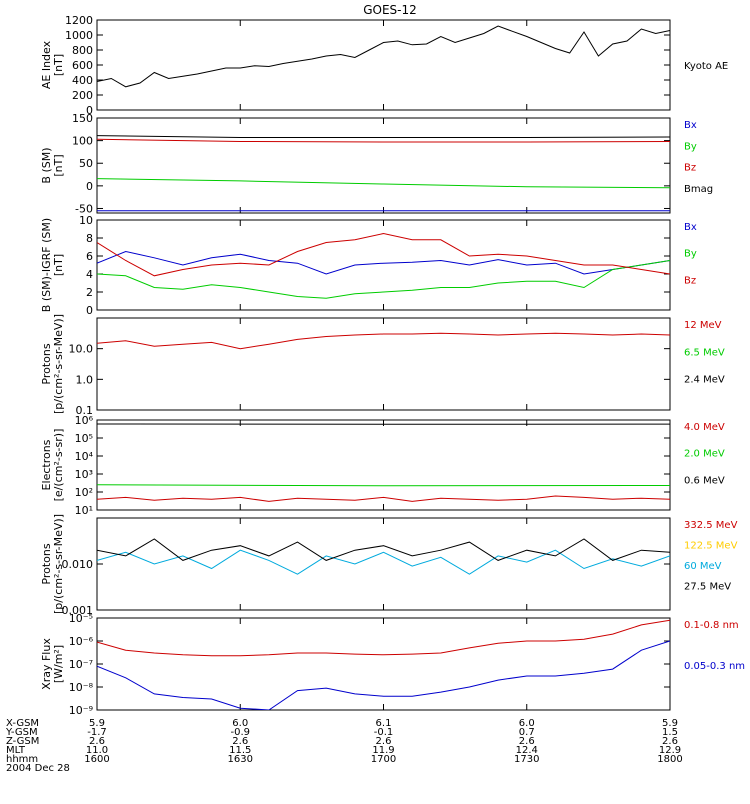 The width and height of the screenshot is (750, 804). What do you see at coordinates (714, 666) in the screenshot?
I see `legend-label: 0.05-0.3 nm` at bounding box center [714, 666].